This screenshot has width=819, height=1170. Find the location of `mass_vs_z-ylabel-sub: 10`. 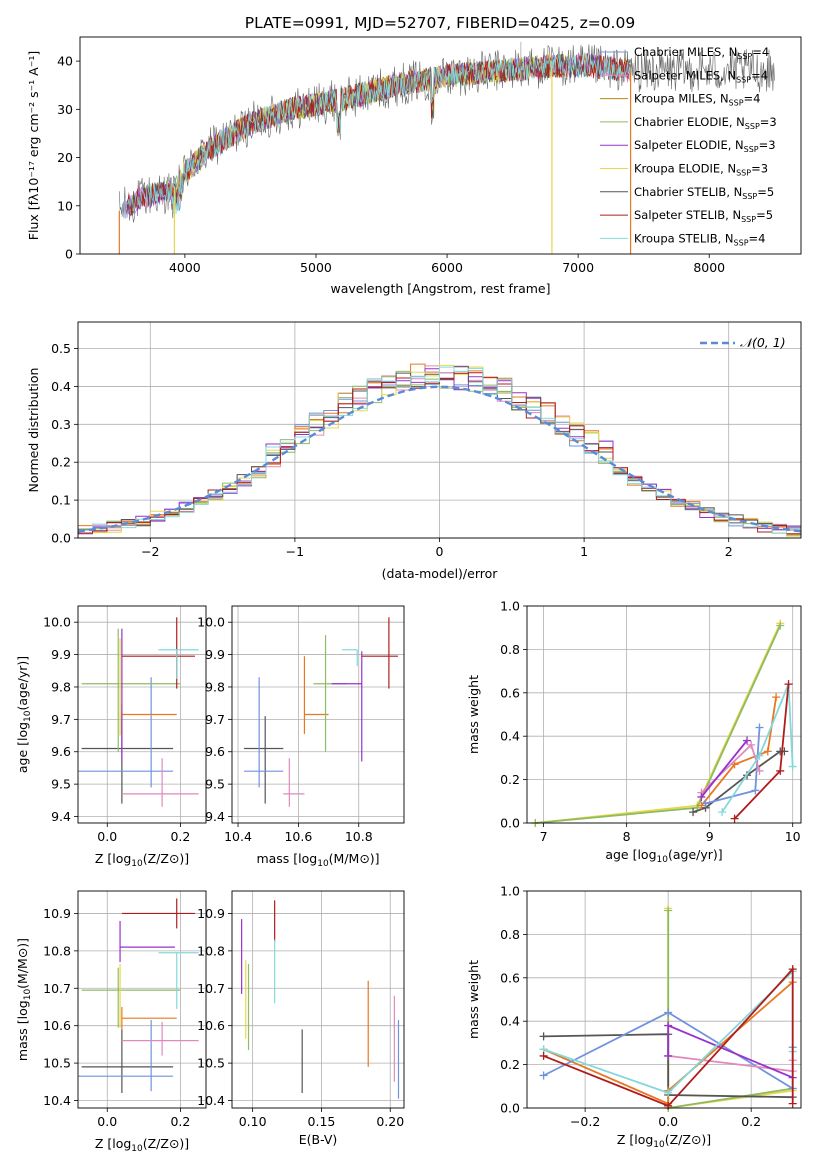

mass_vs_z-ylabel-sub: 10 is located at coordinates (28, 995).